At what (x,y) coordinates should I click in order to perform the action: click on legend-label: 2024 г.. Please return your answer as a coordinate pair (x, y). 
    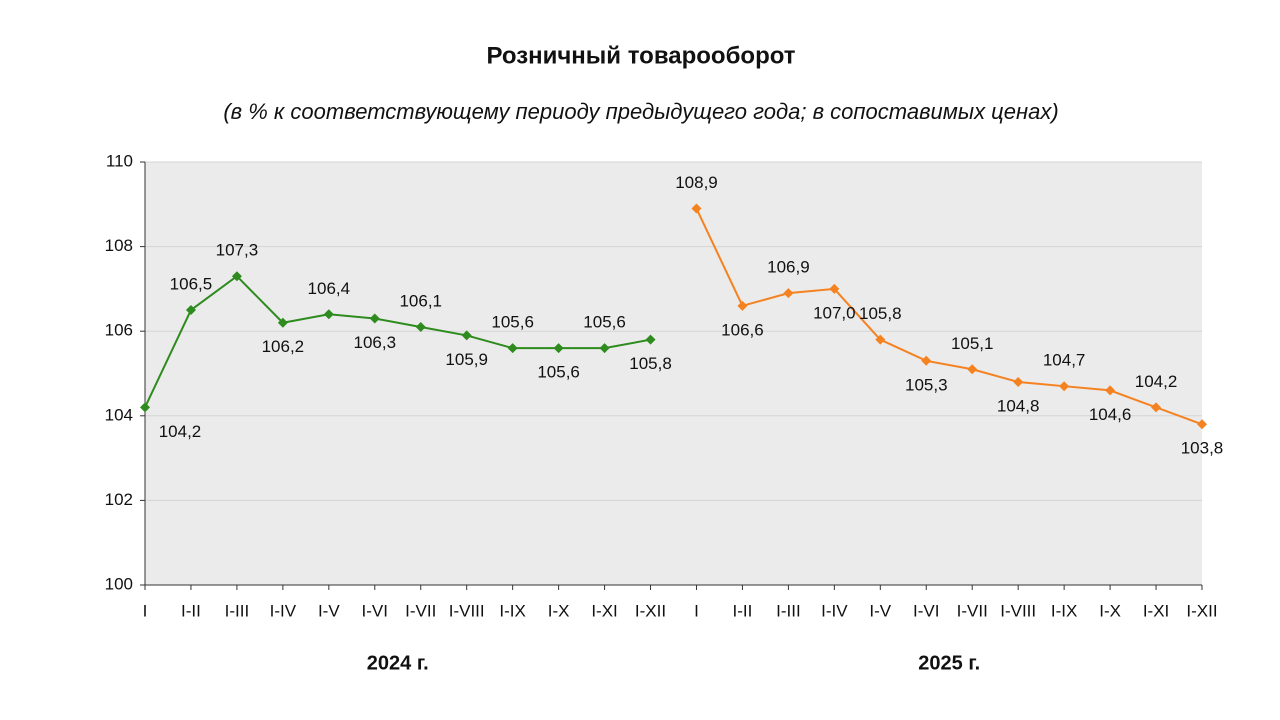
    Looking at the image, I should click on (398, 663).